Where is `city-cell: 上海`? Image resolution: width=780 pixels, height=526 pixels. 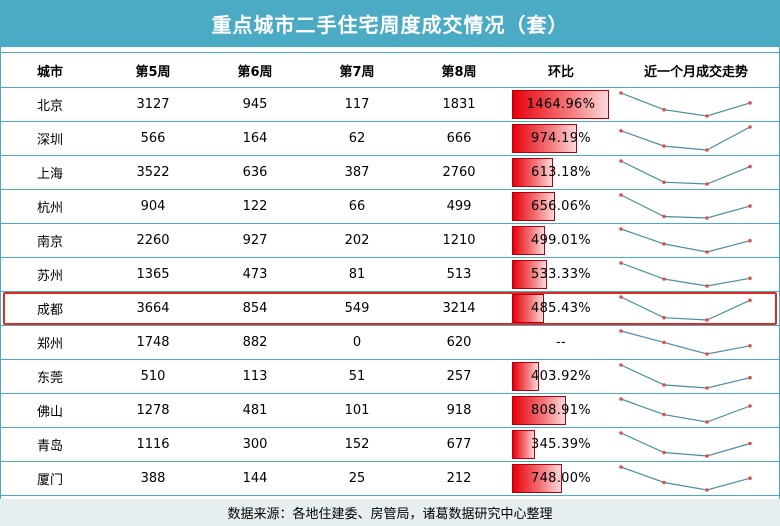
city-cell: 上海 is located at coordinates (51, 172).